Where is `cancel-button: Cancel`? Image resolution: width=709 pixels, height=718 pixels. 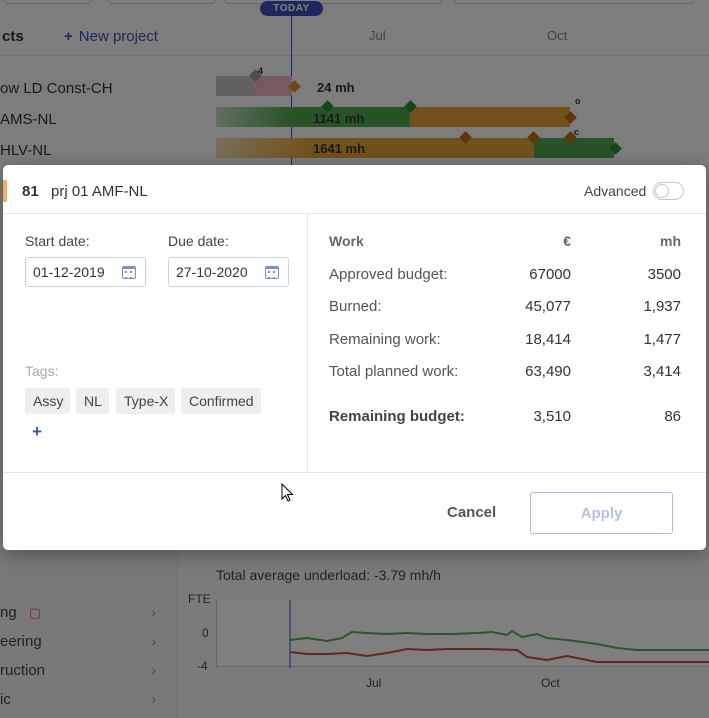 cancel-button: Cancel is located at coordinates (472, 512).